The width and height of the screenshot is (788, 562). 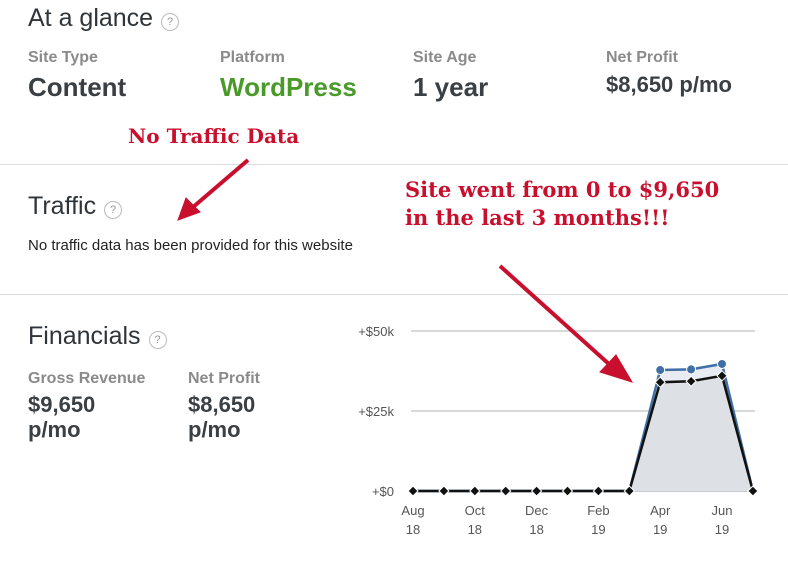 I want to click on x-tick-label: Oct, so click(x=475, y=510).